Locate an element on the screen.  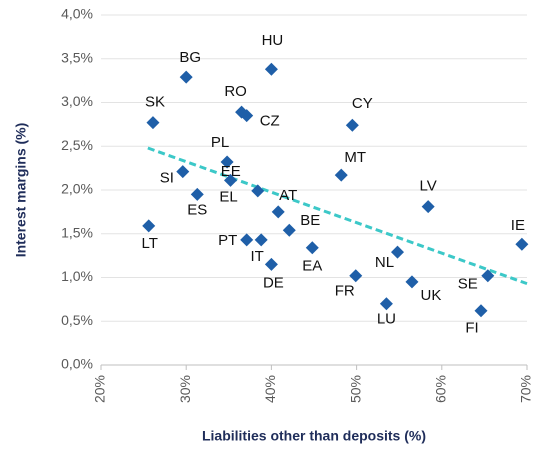
point-label: DE is located at coordinates (273, 282).